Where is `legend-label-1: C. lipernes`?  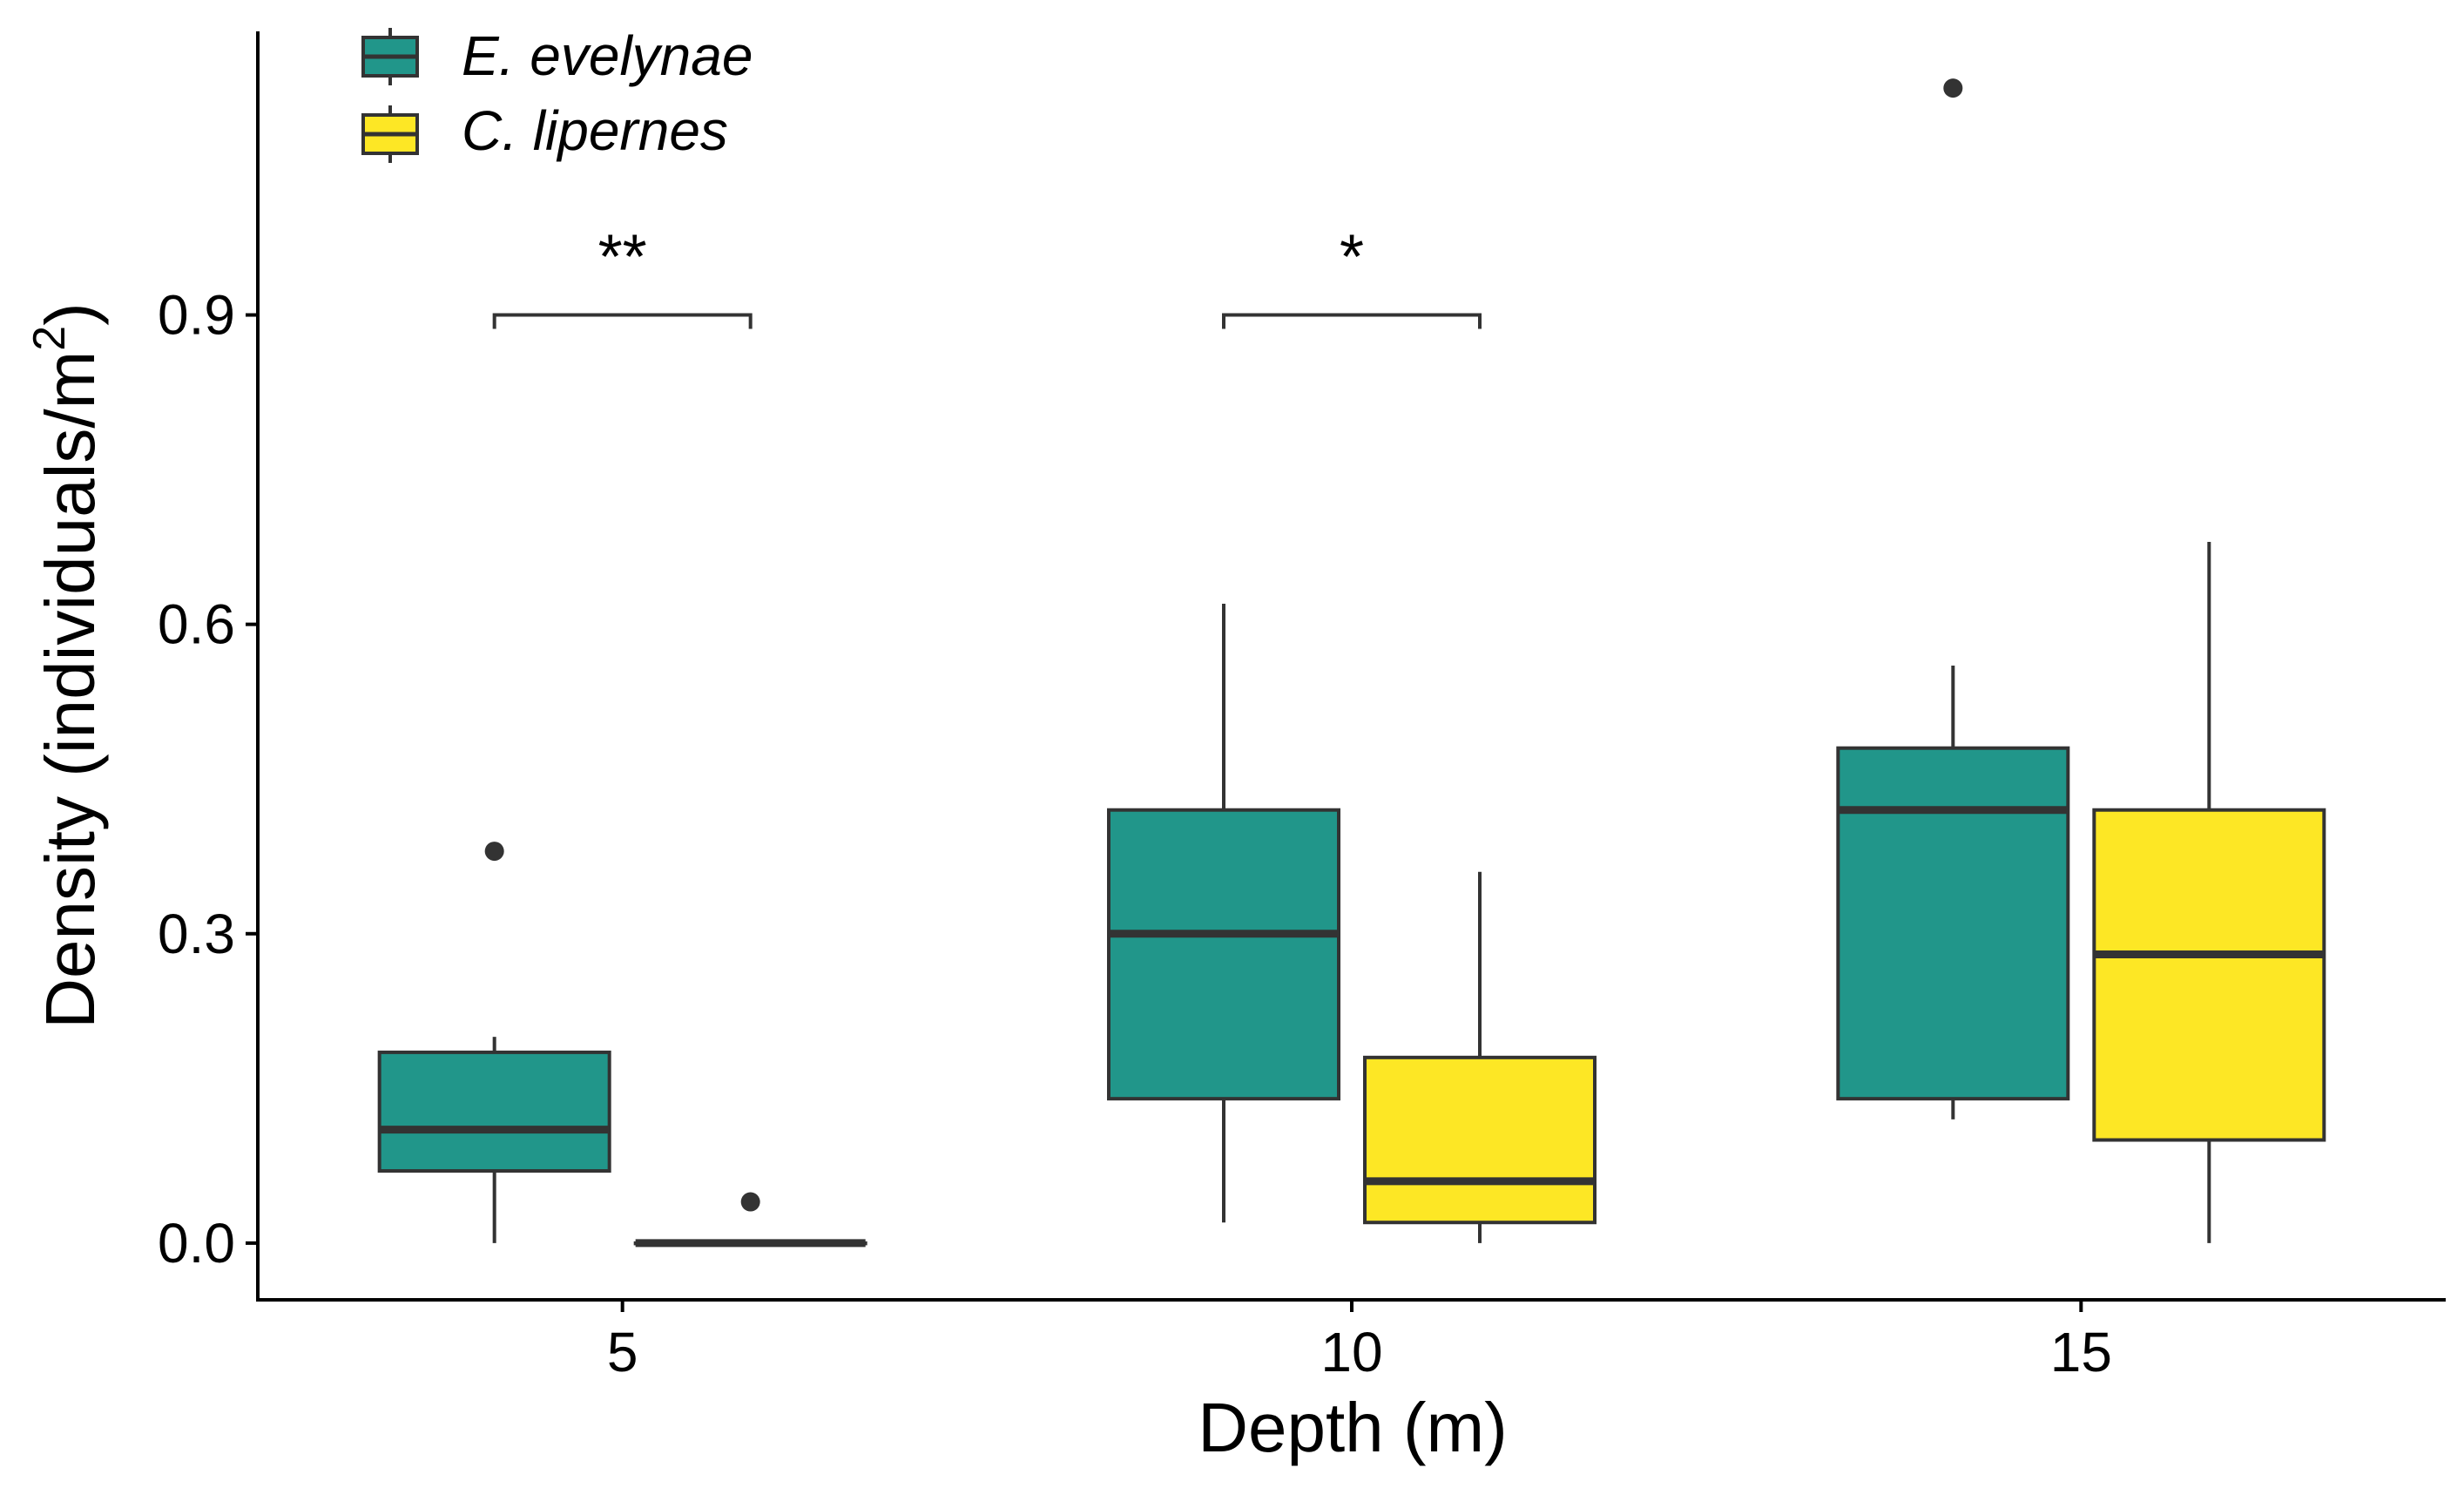 legend-label-1: C. lipernes is located at coordinates (595, 130).